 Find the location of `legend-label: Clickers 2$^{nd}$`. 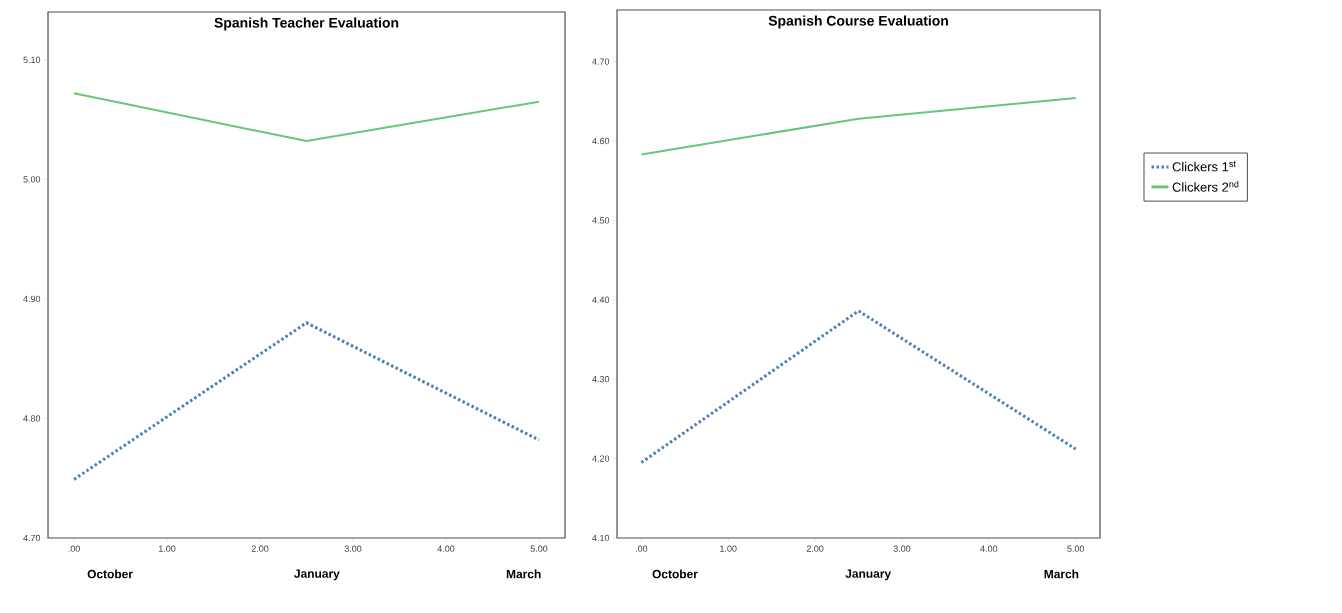

legend-label: Clickers 2$^{nd}$ is located at coordinates (1205, 186).